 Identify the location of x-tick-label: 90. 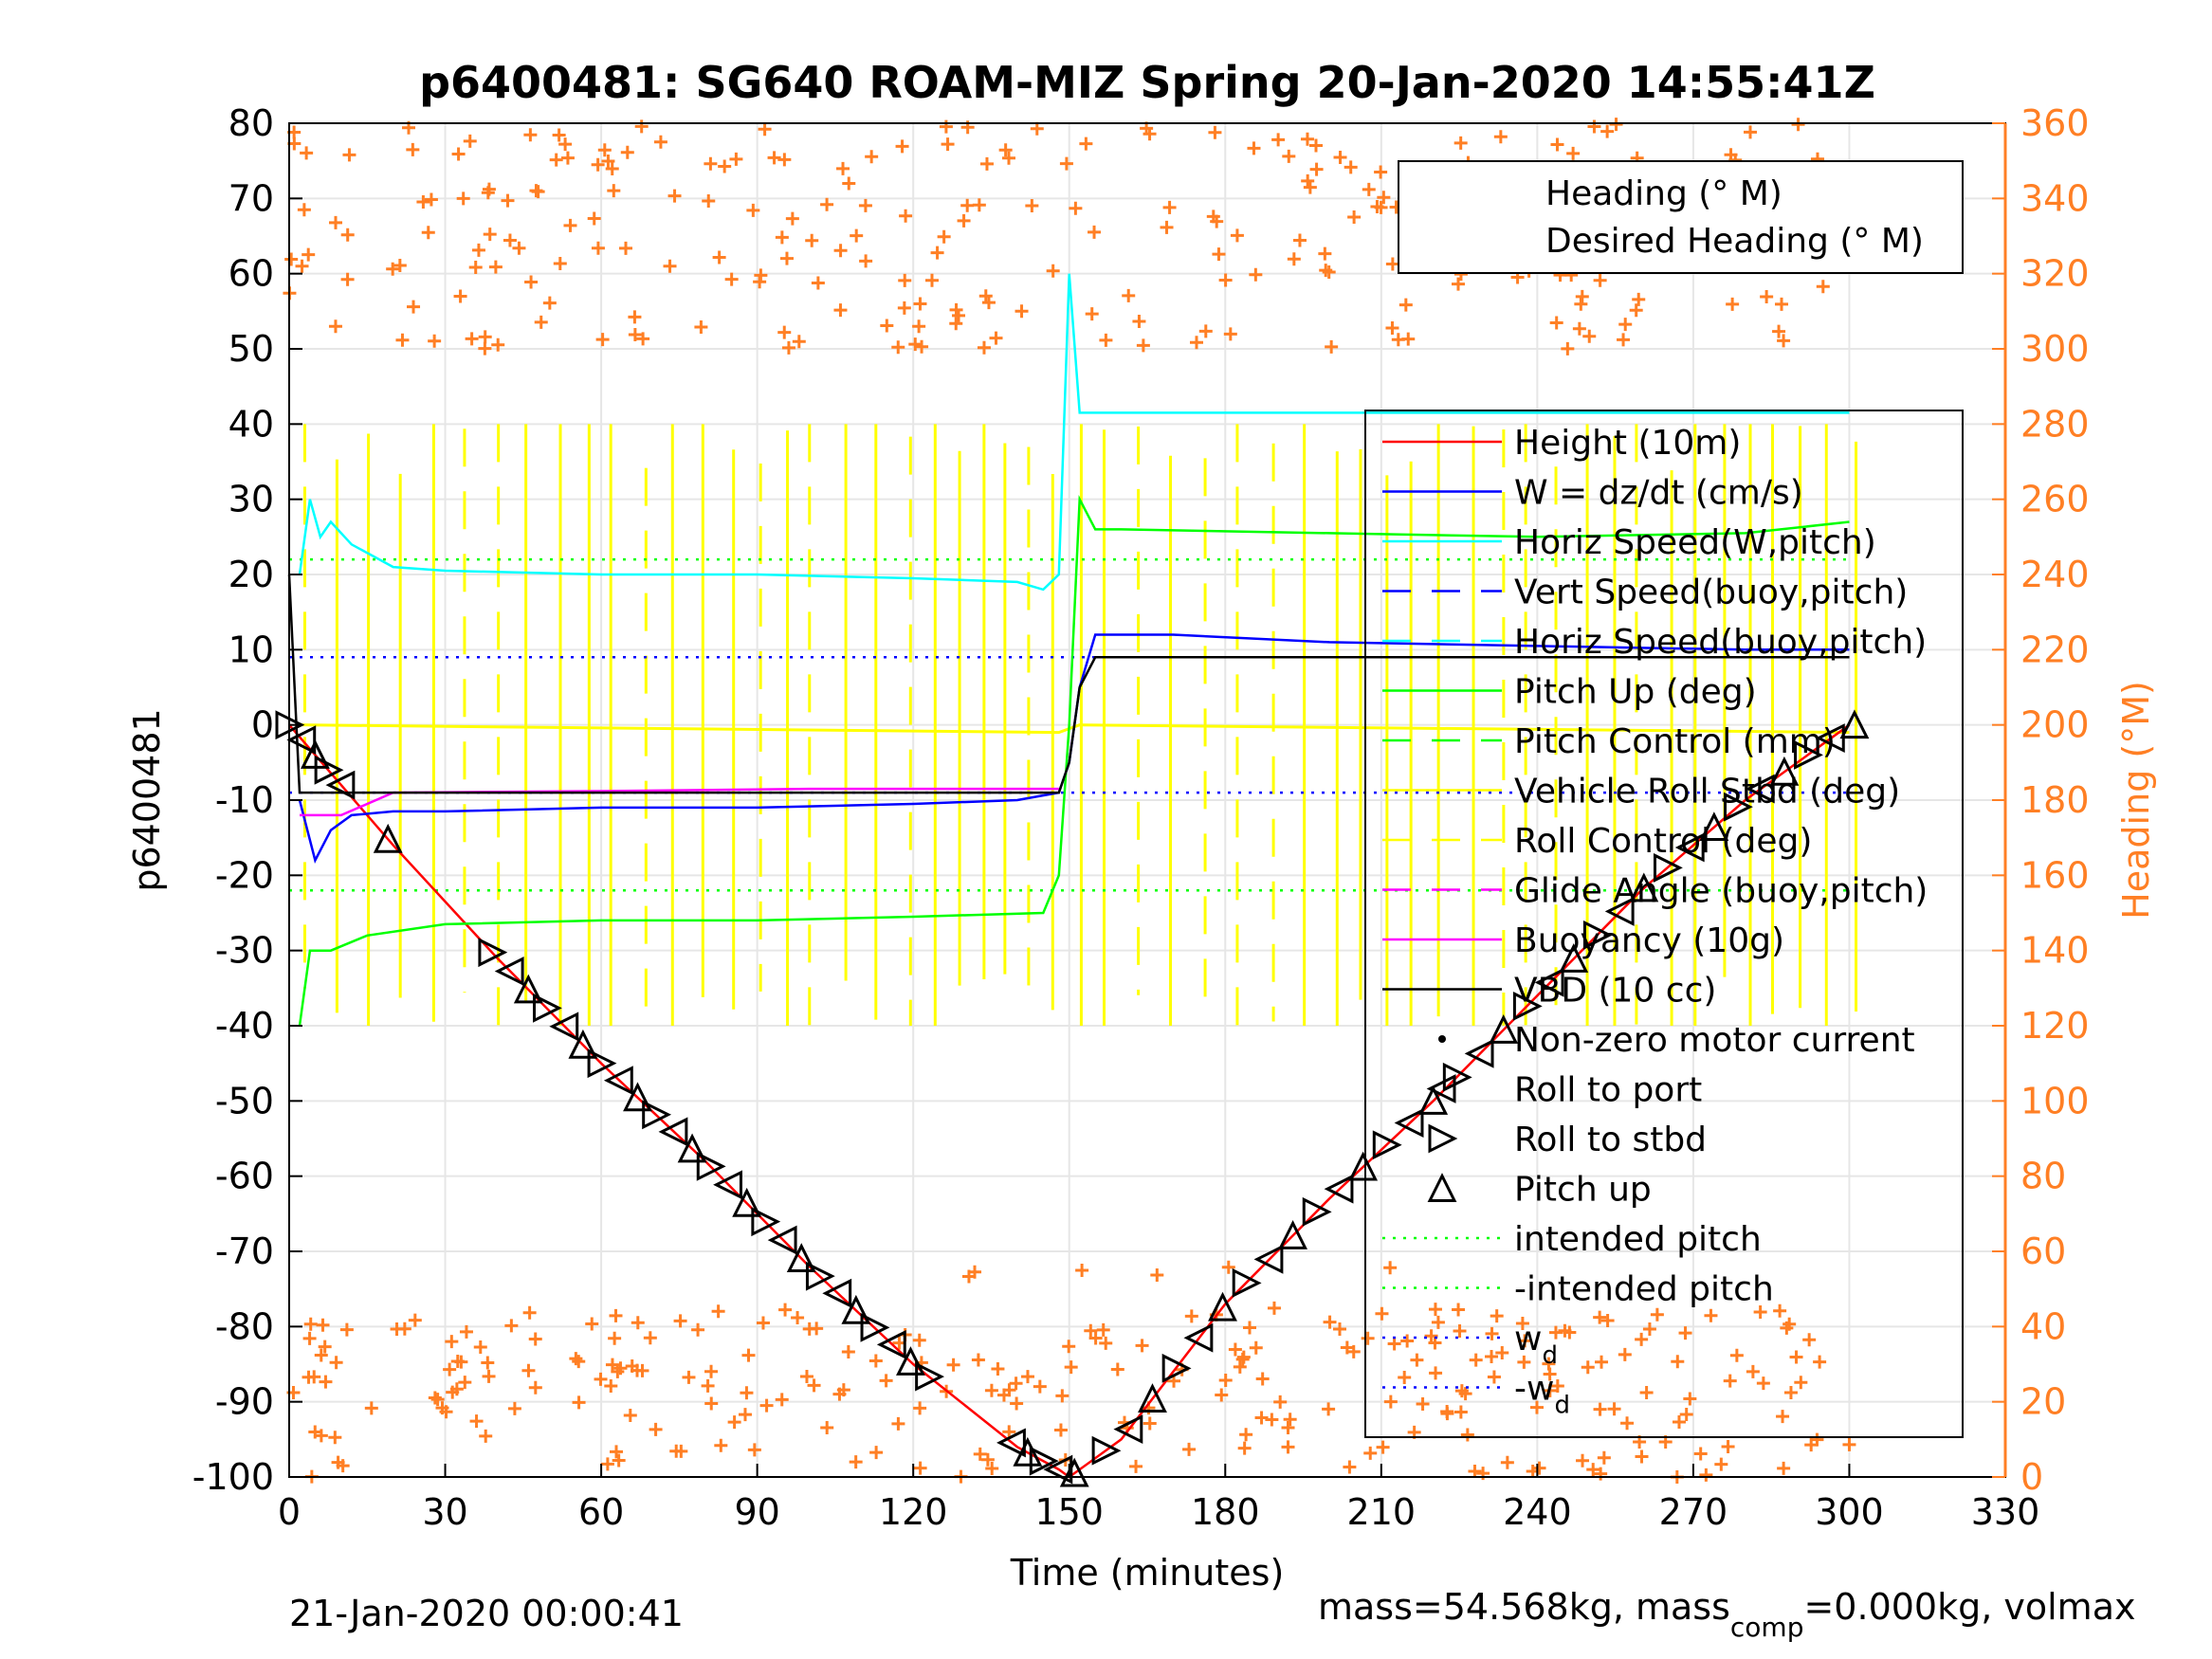
(756, 1512).